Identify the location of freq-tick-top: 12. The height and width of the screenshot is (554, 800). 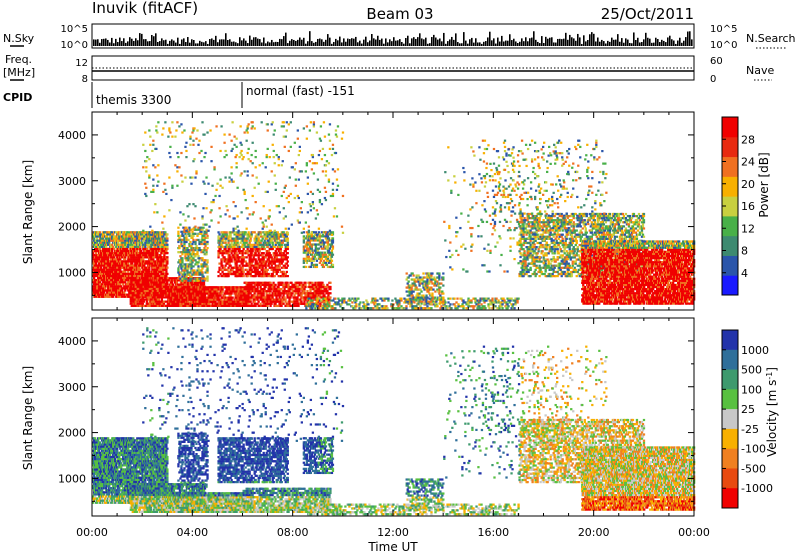
(81, 63).